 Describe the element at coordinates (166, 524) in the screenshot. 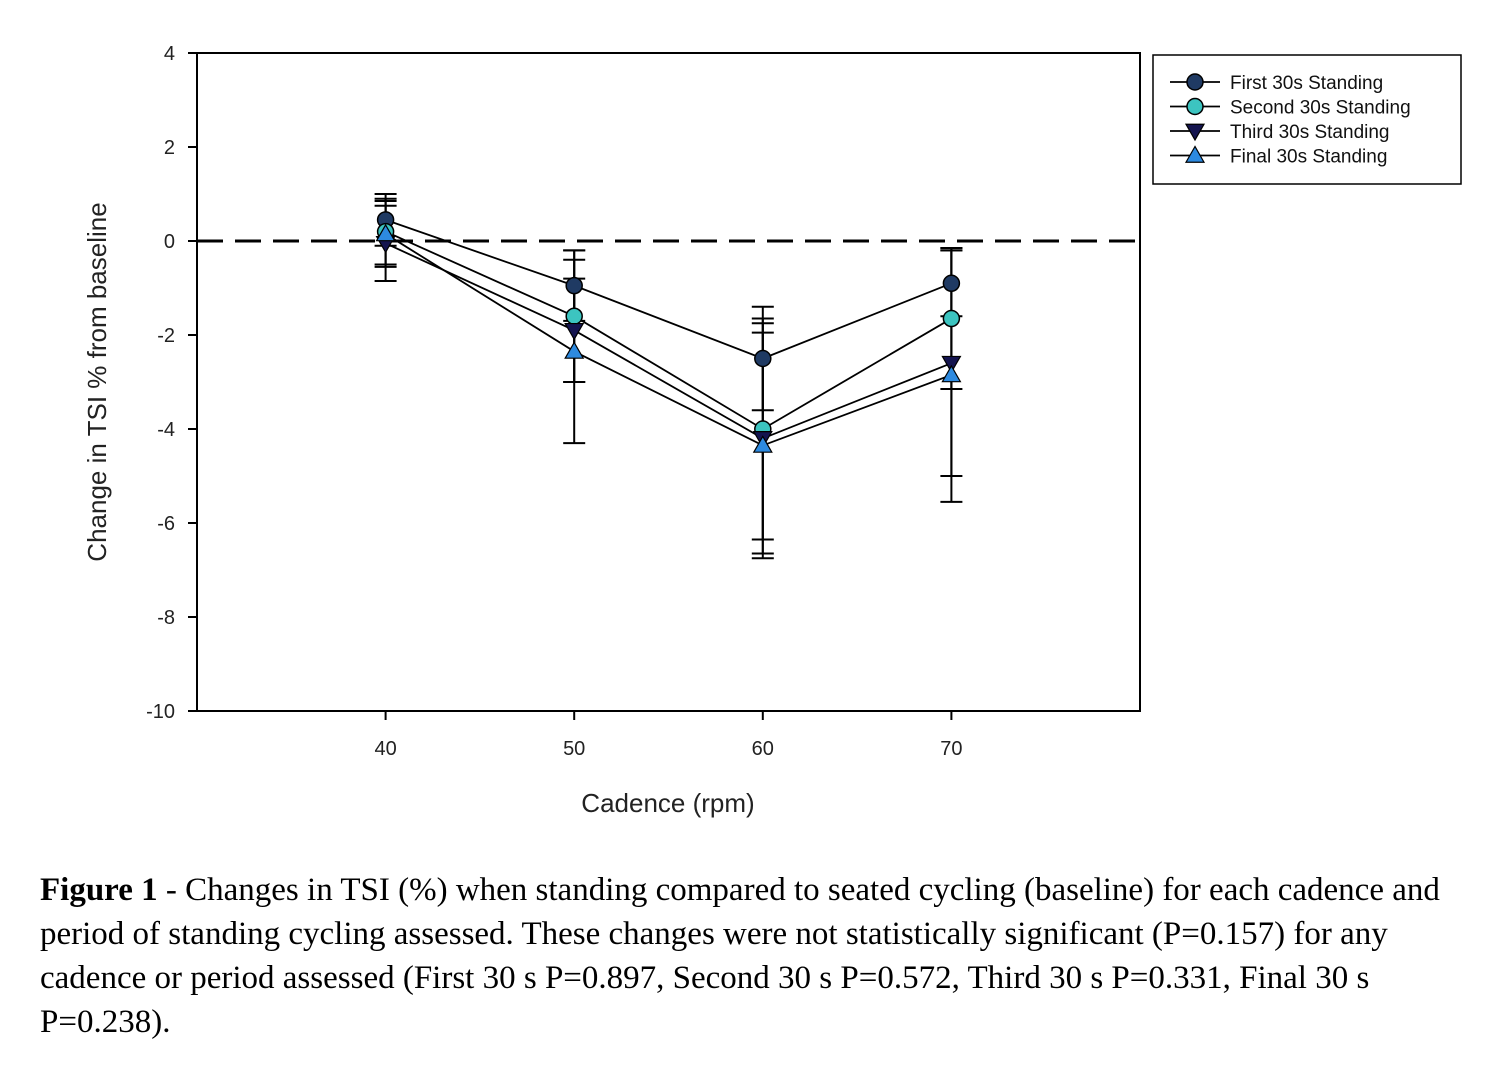

I see `y-tick-label: -6` at that location.